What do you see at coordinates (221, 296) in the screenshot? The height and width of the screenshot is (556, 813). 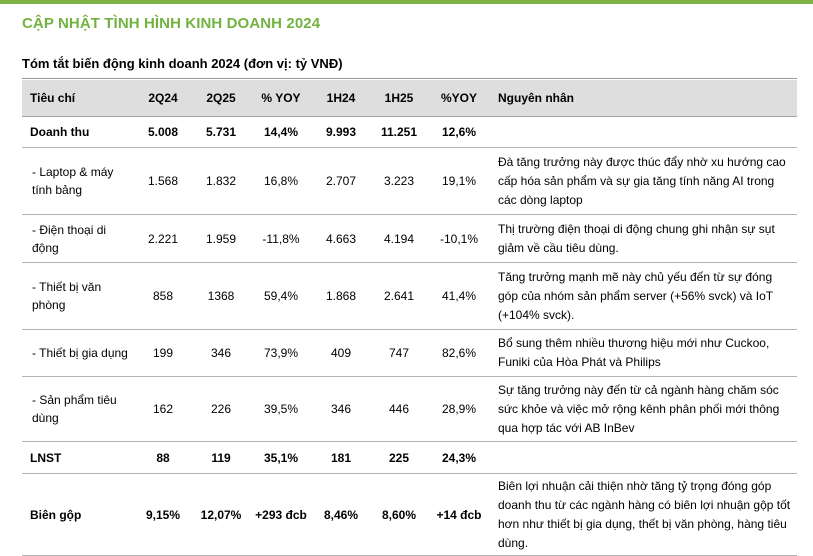 I see `cell-2q25: 1368` at bounding box center [221, 296].